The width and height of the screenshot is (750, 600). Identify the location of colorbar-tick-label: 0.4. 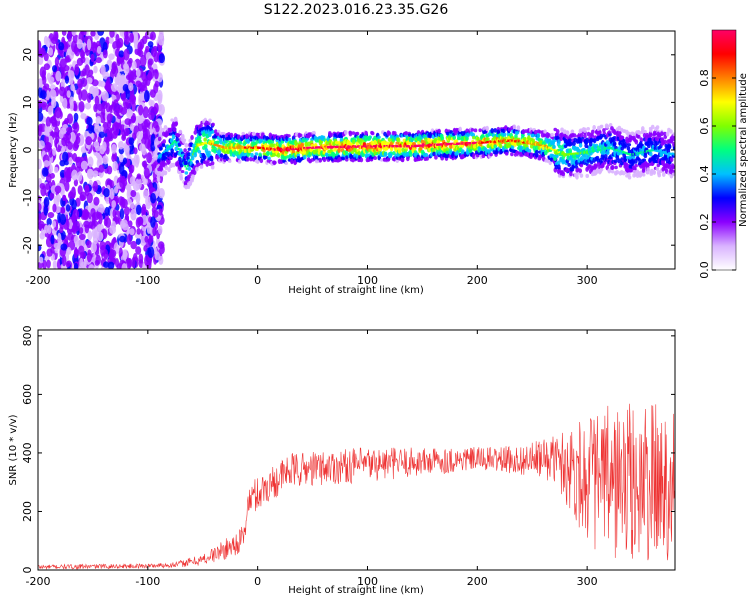
(704, 174).